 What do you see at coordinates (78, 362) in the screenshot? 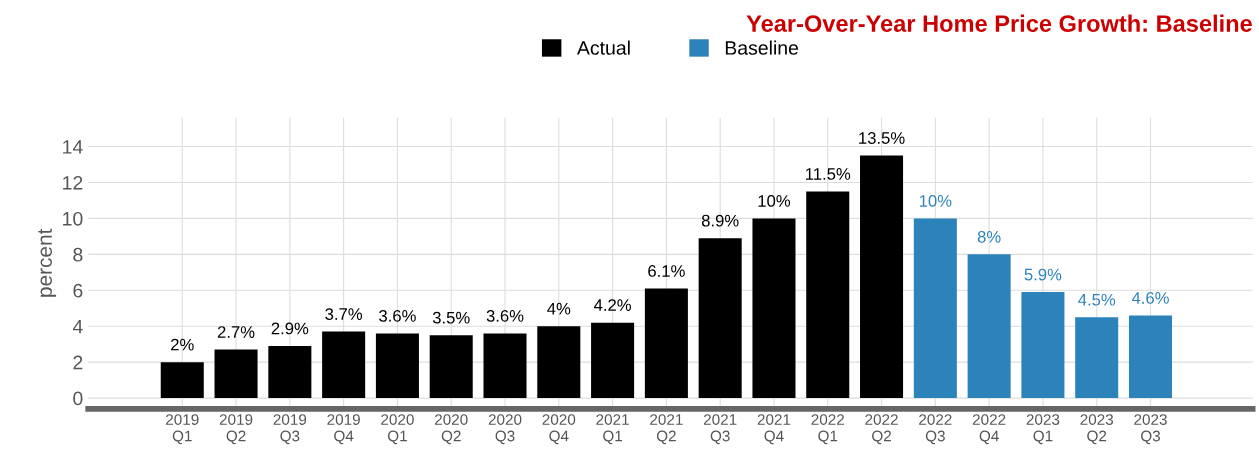
I see `y-tick-label: 2` at bounding box center [78, 362].